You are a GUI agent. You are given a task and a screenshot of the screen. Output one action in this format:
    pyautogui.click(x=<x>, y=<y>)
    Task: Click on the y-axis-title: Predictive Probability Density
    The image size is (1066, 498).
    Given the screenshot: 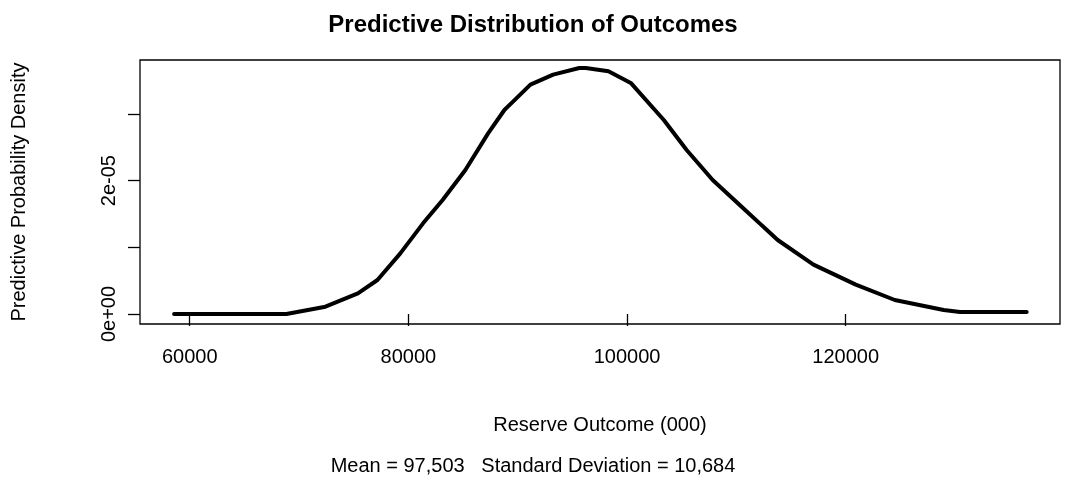 What is the action you would take?
    pyautogui.click(x=18, y=192)
    